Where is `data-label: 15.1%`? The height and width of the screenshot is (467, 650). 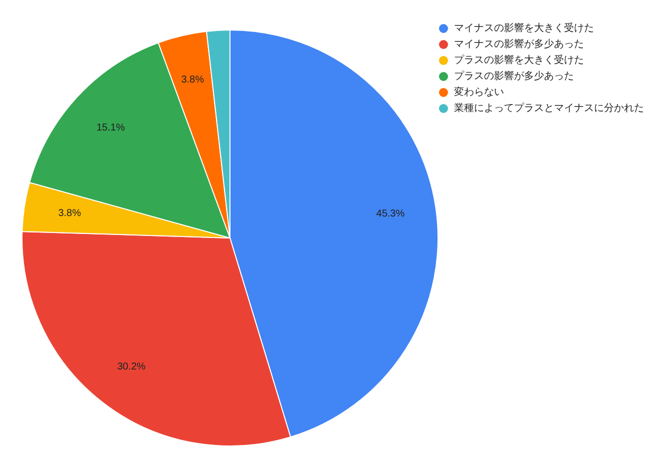
data-label: 15.1% is located at coordinates (110, 128).